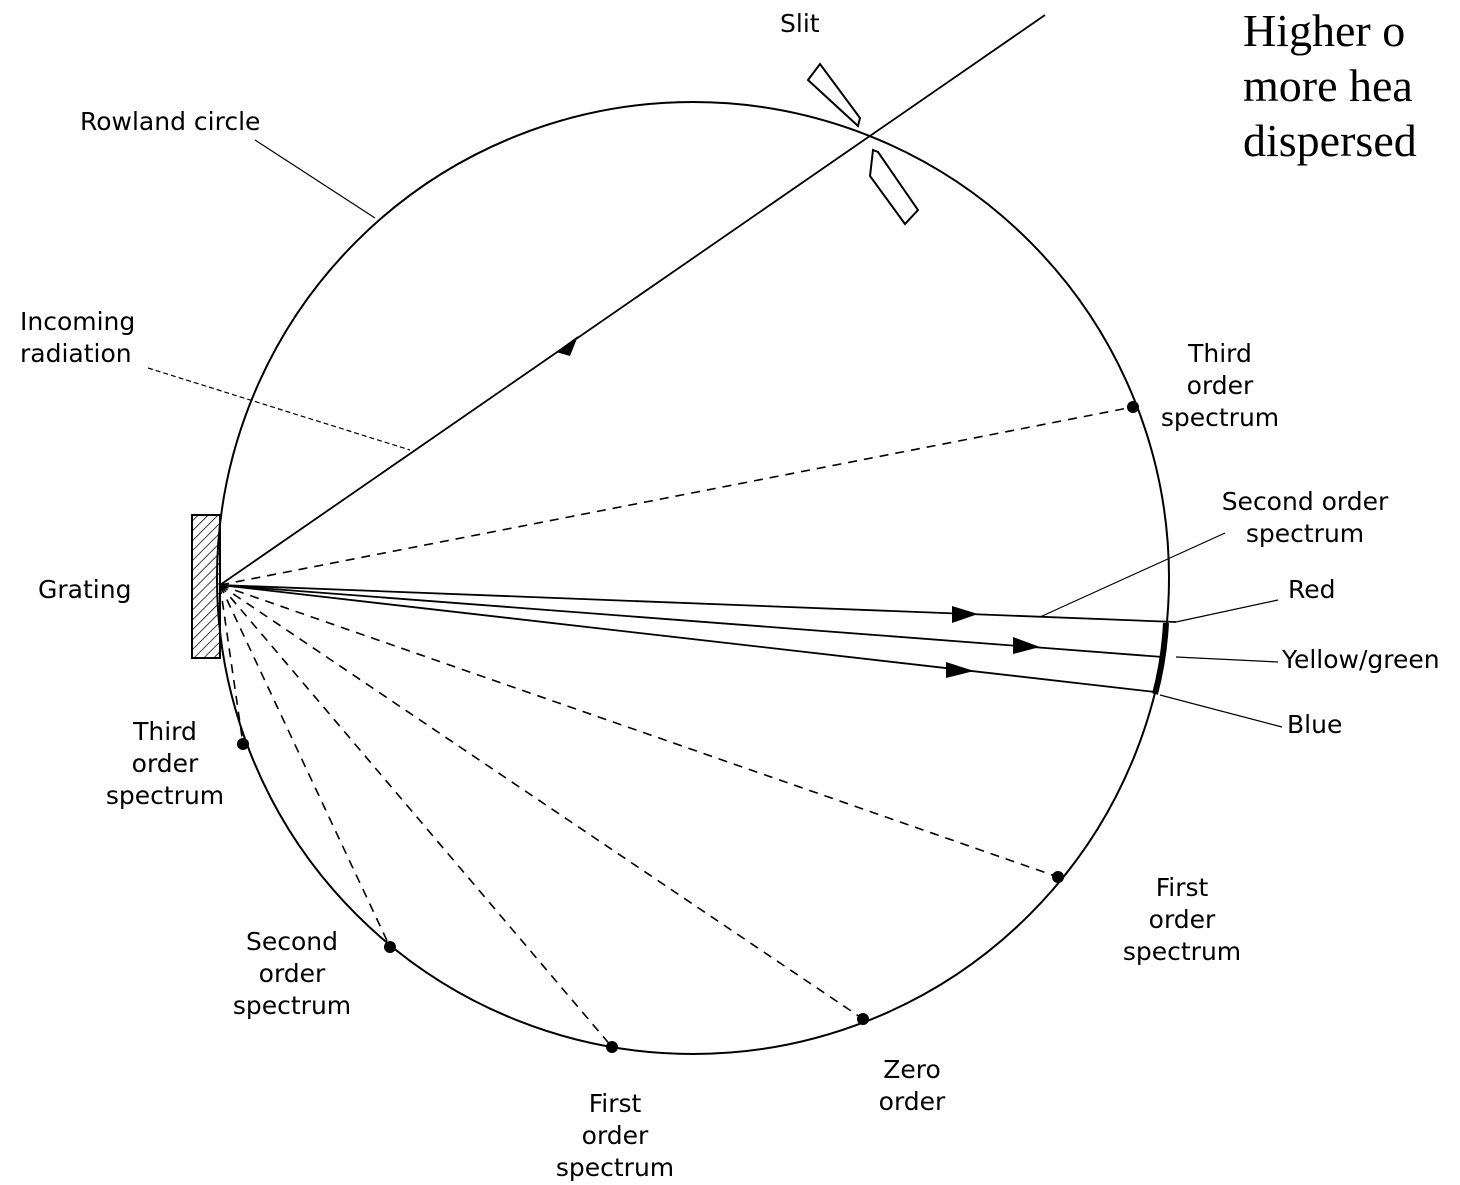  I want to click on label: Grating, so click(84, 589).